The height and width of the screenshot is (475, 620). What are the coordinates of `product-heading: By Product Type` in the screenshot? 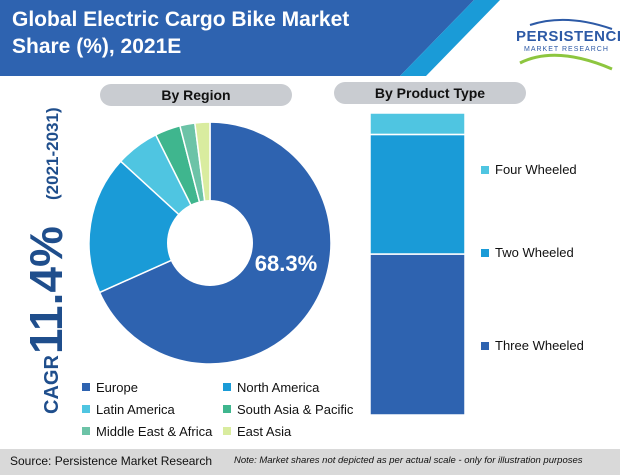 It's located at (430, 93).